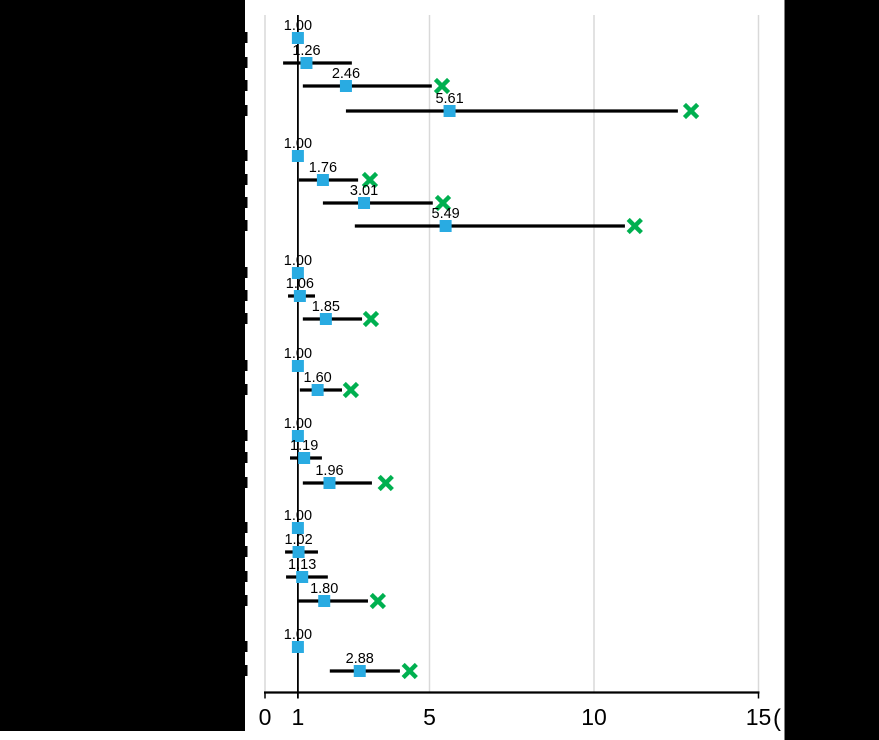 Image resolution: width=879 pixels, height=740 pixels. Describe the element at coordinates (360, 659) in the screenshot. I see `data-label-6-1: 2.88` at that location.